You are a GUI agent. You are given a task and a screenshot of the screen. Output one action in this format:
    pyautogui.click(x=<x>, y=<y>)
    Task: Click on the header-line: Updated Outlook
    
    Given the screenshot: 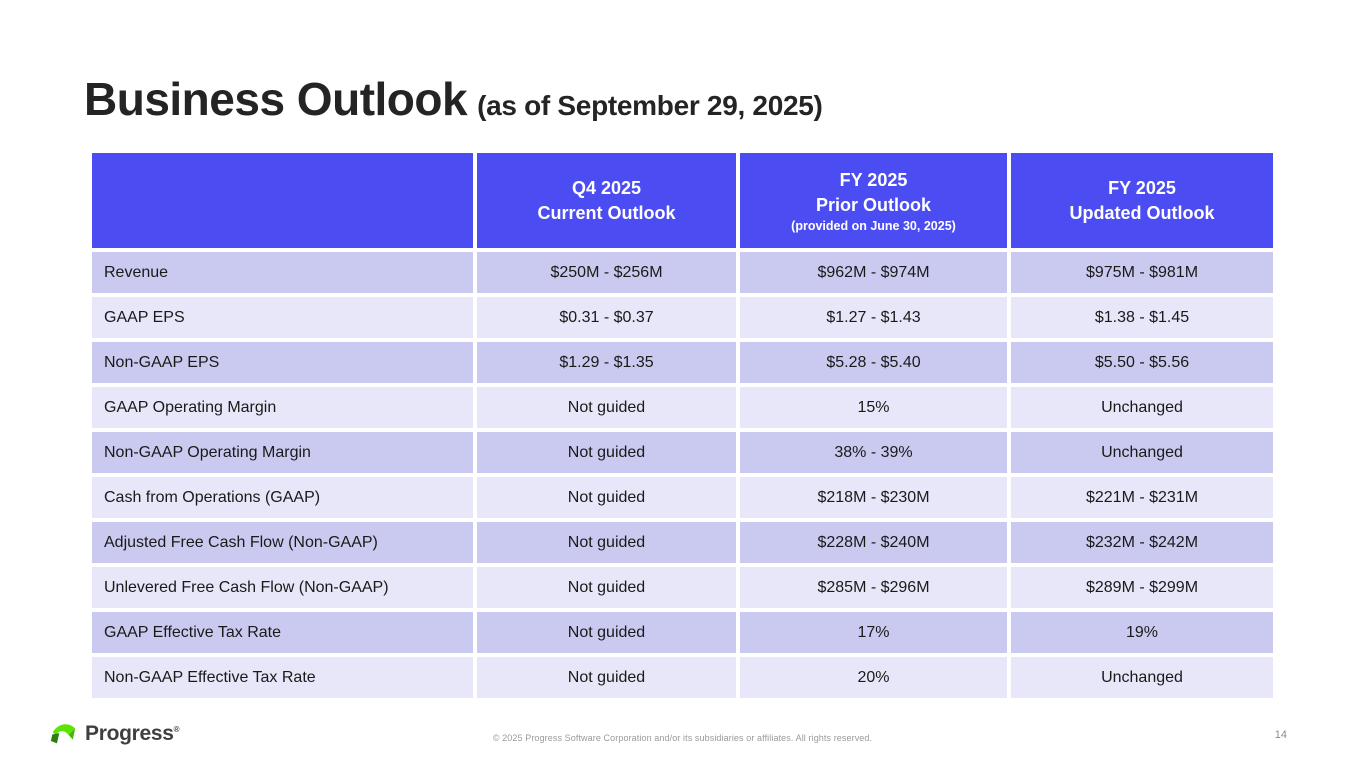 What is the action you would take?
    pyautogui.click(x=1142, y=212)
    